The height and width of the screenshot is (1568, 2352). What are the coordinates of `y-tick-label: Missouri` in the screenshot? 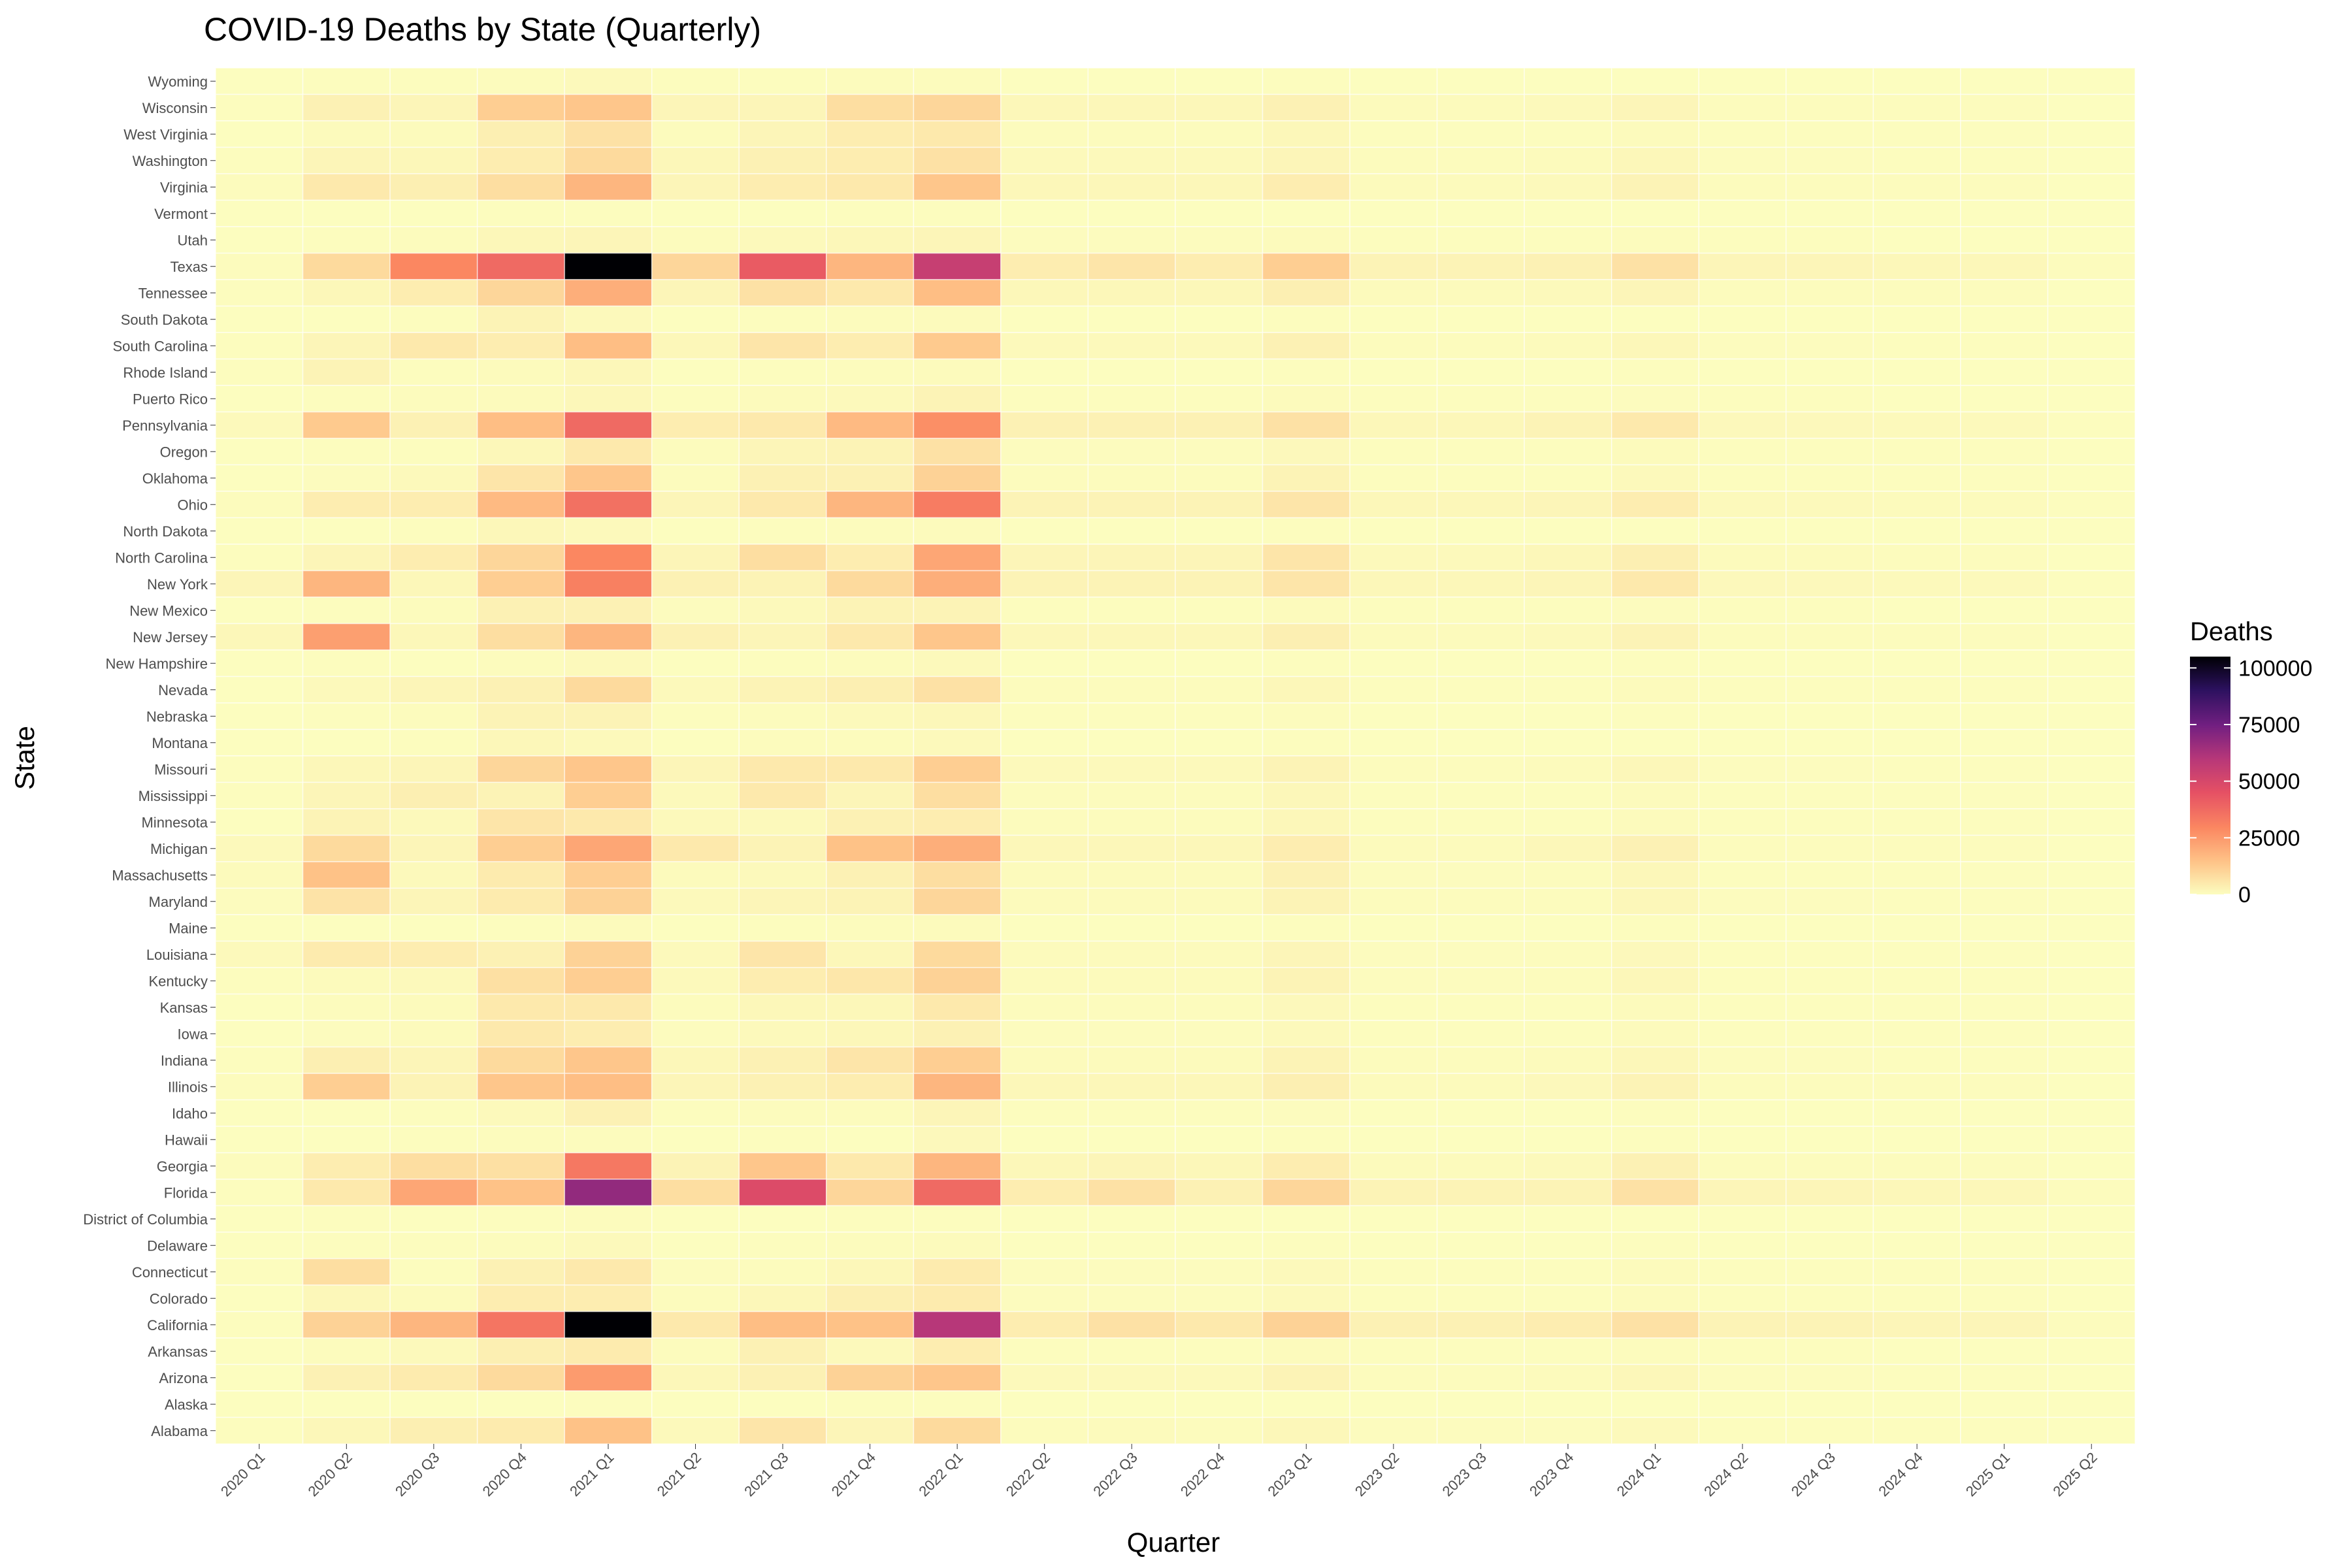 It's located at (181, 769).